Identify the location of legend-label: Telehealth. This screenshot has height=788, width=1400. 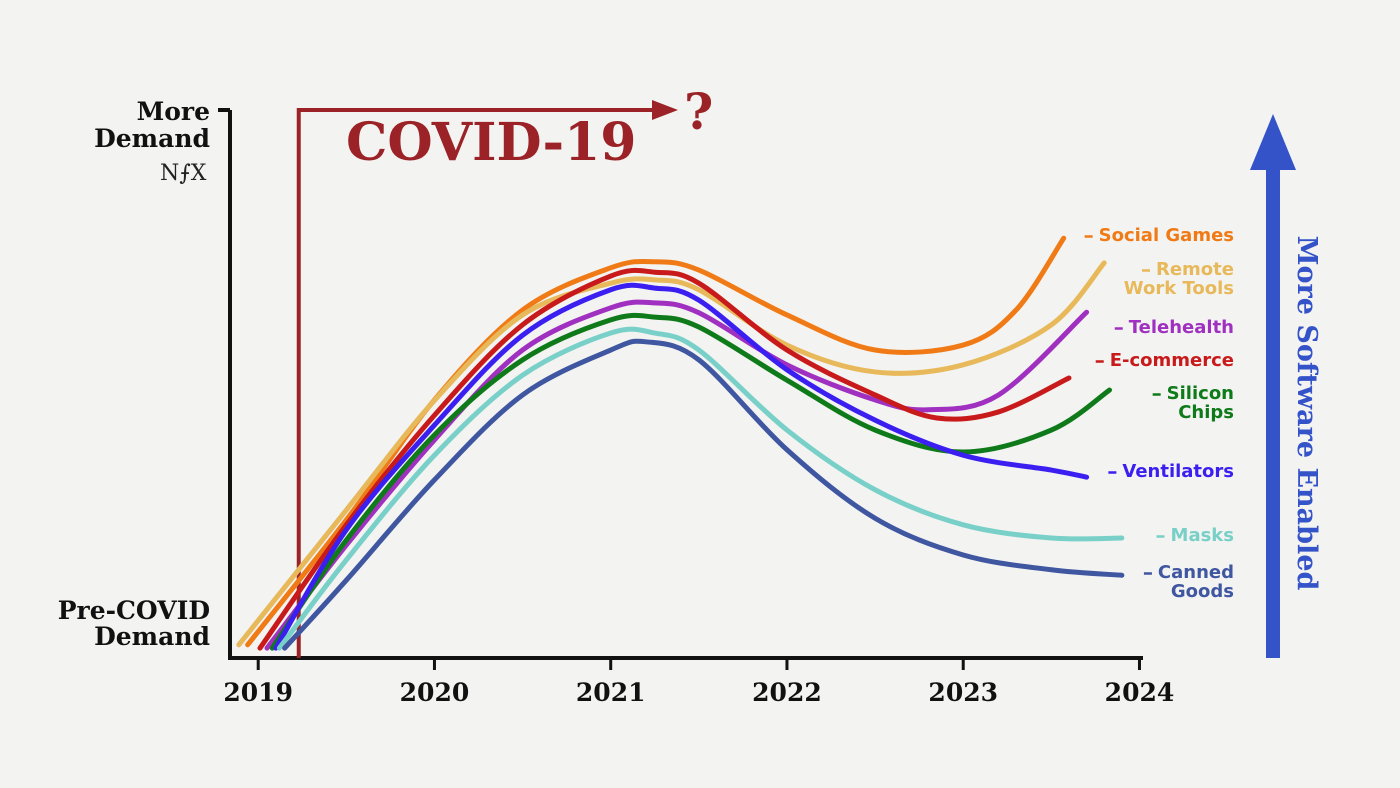
(1181, 327).